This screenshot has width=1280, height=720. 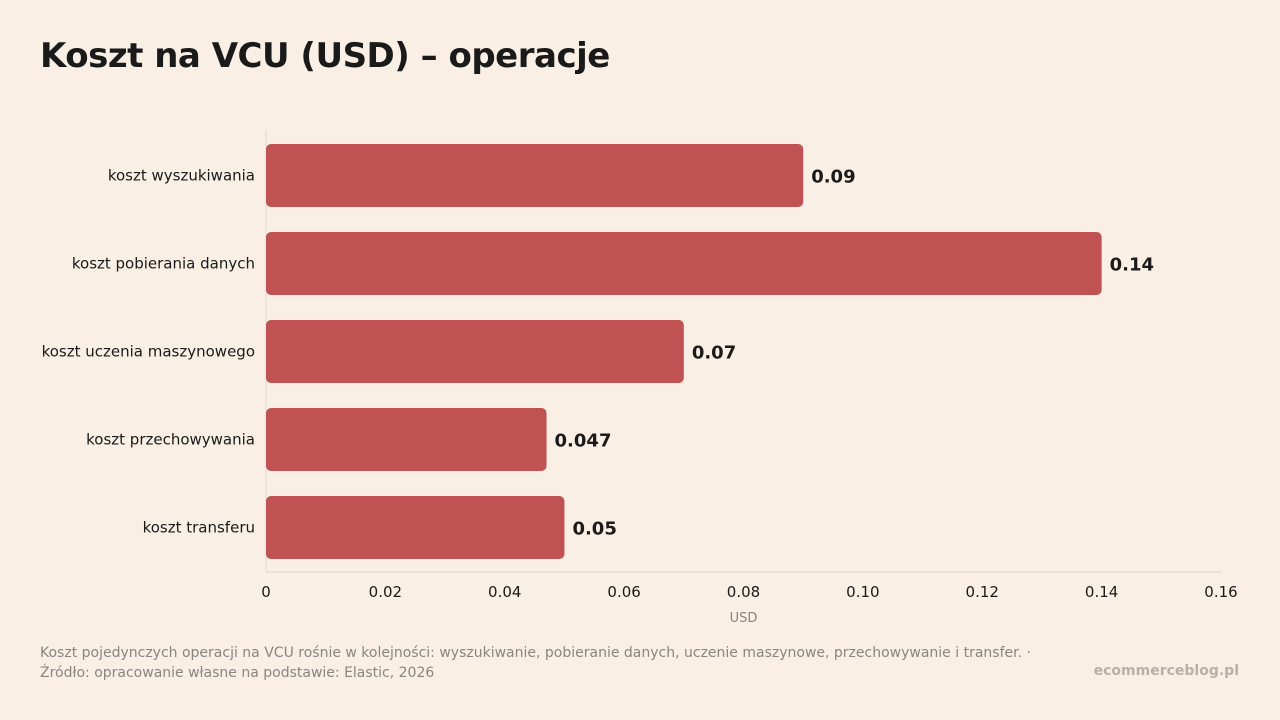 I want to click on category-label: koszt pobierania danych, so click(x=163, y=264).